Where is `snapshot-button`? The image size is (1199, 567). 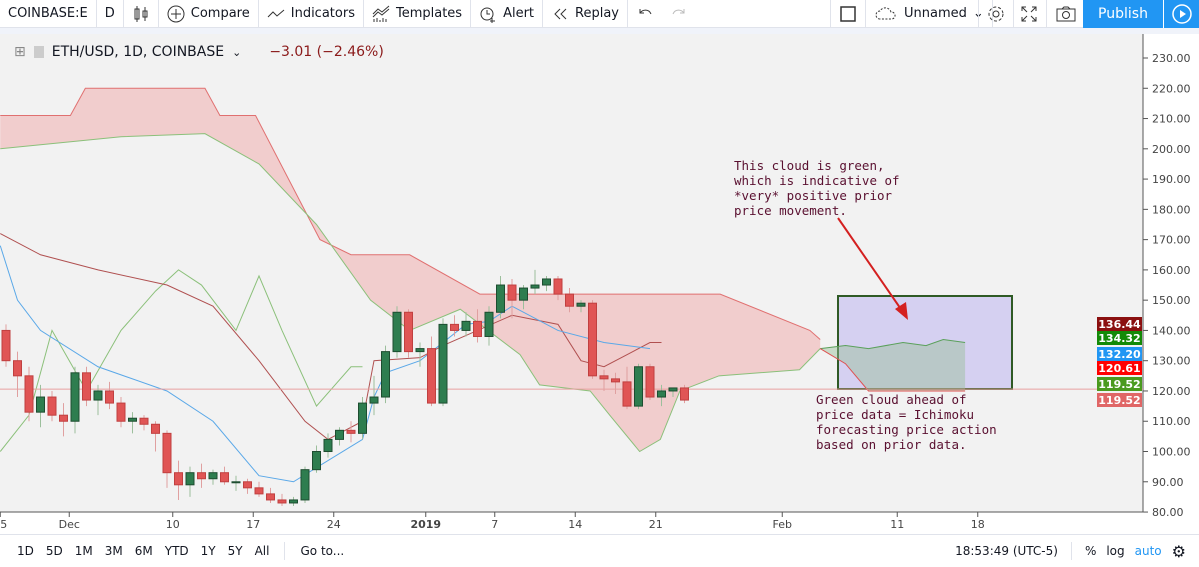
snapshot-button is located at coordinates (1066, 14).